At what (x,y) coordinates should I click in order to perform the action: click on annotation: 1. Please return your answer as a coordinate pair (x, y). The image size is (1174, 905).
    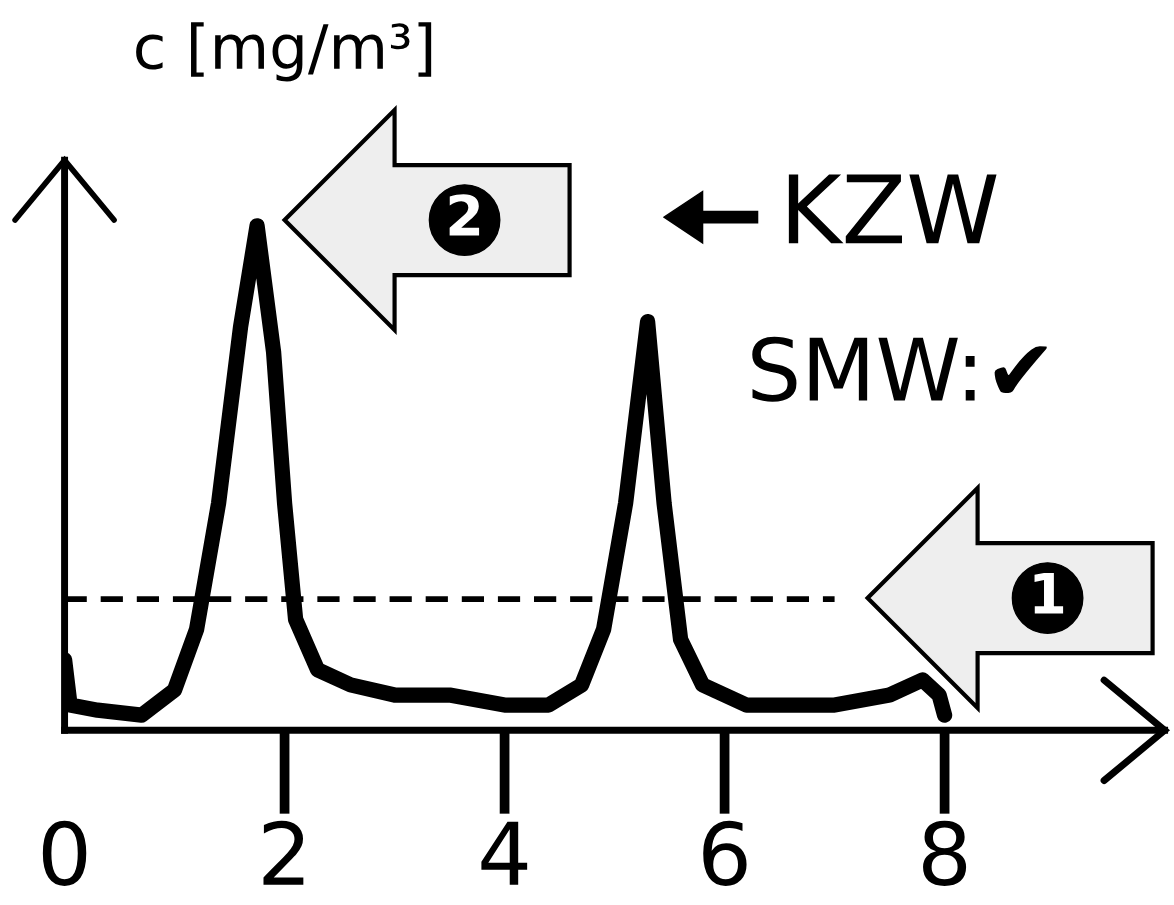
    Looking at the image, I should click on (1049, 593).